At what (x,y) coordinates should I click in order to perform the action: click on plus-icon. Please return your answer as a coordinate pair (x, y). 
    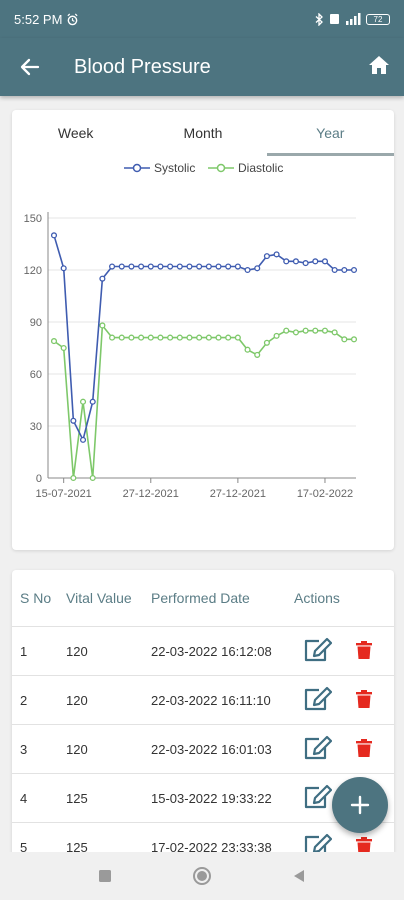
    Looking at the image, I should click on (360, 805).